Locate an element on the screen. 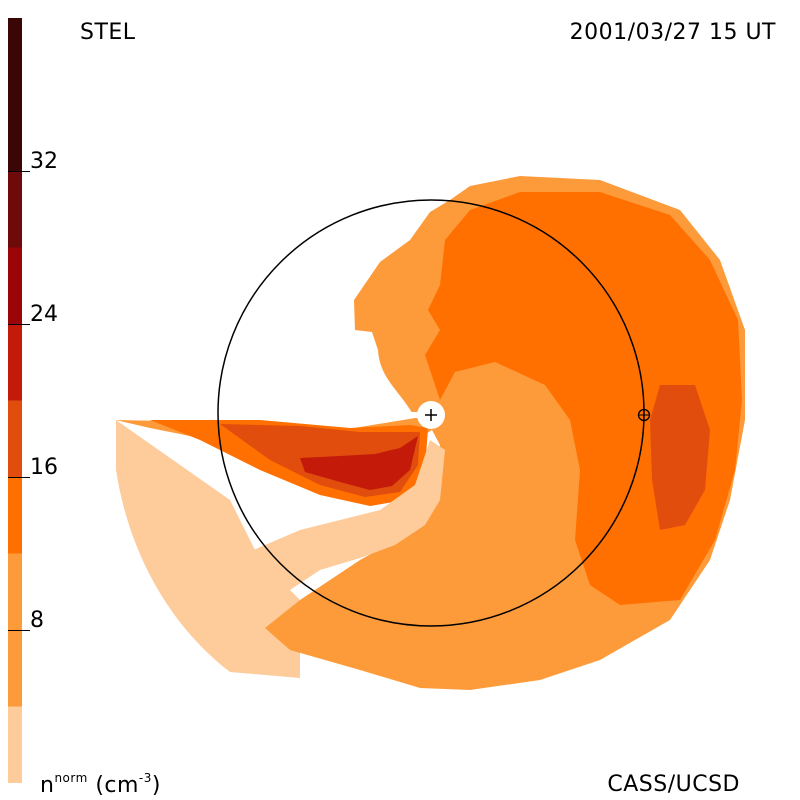 The width and height of the screenshot is (800, 800). unit-sup: norm is located at coordinates (71, 778).